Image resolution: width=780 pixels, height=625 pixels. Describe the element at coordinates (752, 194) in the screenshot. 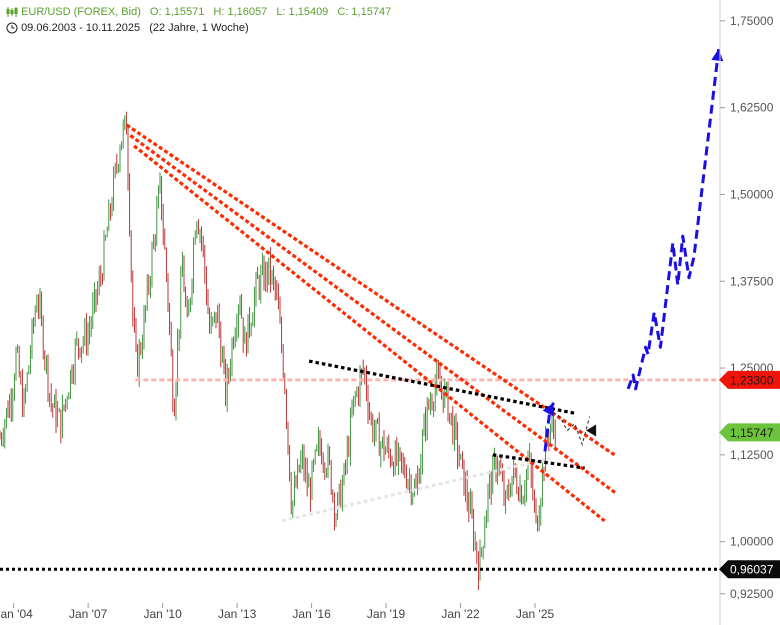

I see `price-tick-label: 1,50000` at that location.